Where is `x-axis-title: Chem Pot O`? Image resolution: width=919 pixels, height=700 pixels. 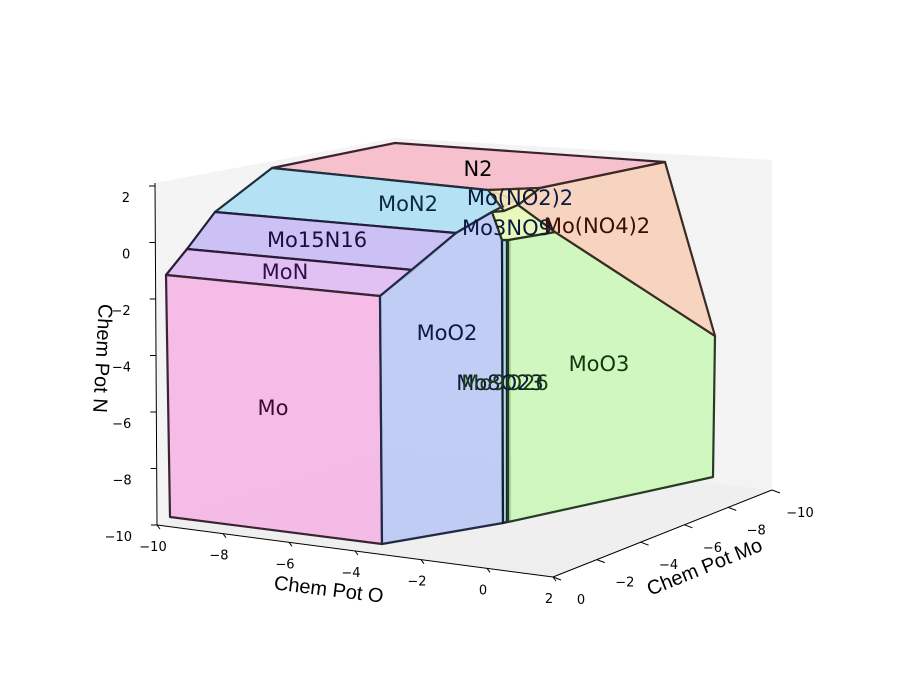 x-axis-title: Chem Pot O is located at coordinates (329, 589).